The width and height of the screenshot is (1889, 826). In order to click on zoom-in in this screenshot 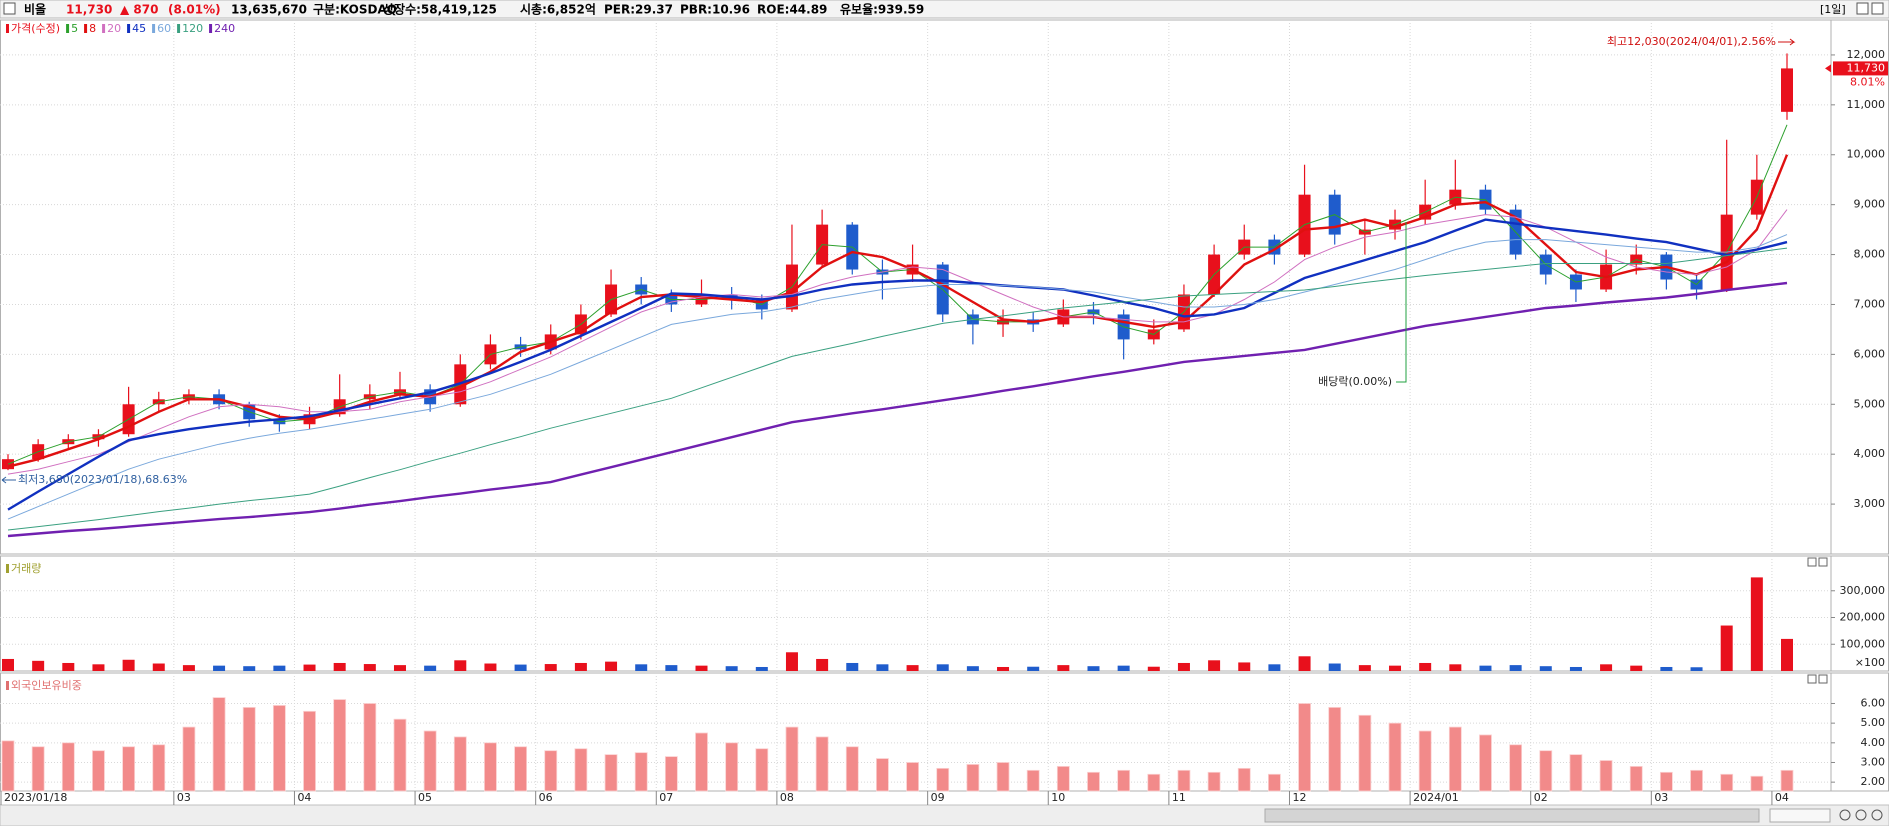, I will do `click(1877, 815)`.